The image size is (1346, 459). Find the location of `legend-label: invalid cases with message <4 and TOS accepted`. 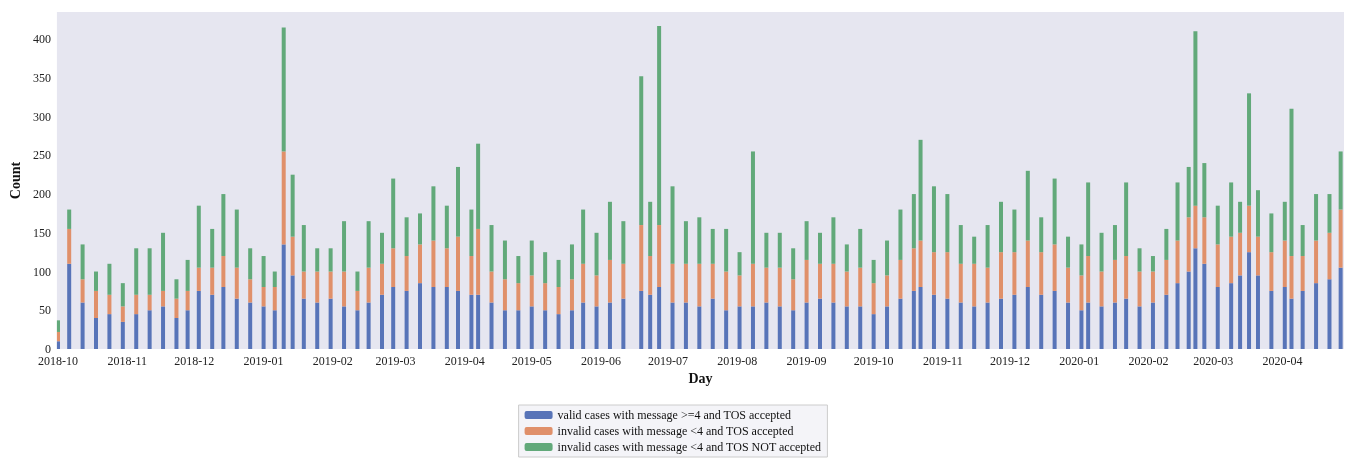

legend-label: invalid cases with message <4 and TOS accepted is located at coordinates (675, 431).